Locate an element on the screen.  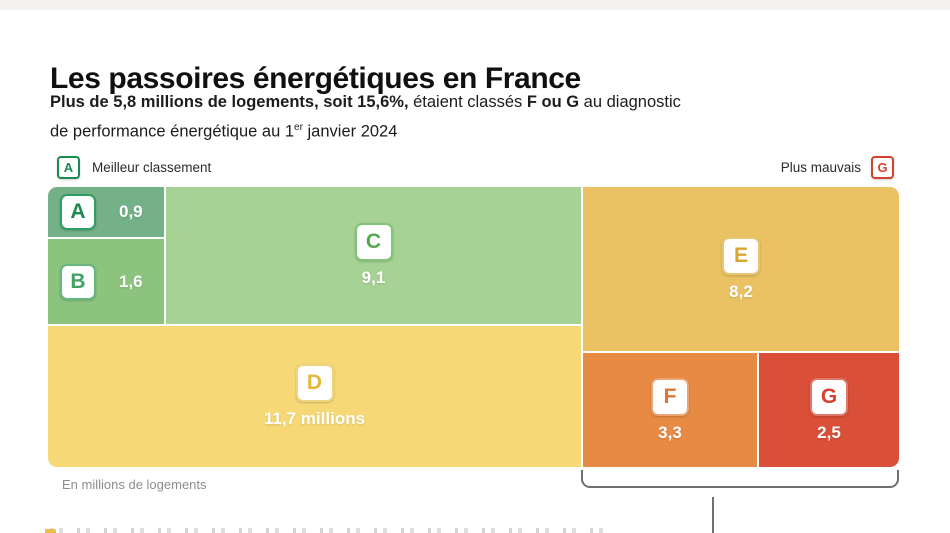
treemap-cell-f: F 3,3 is located at coordinates (670, 410).